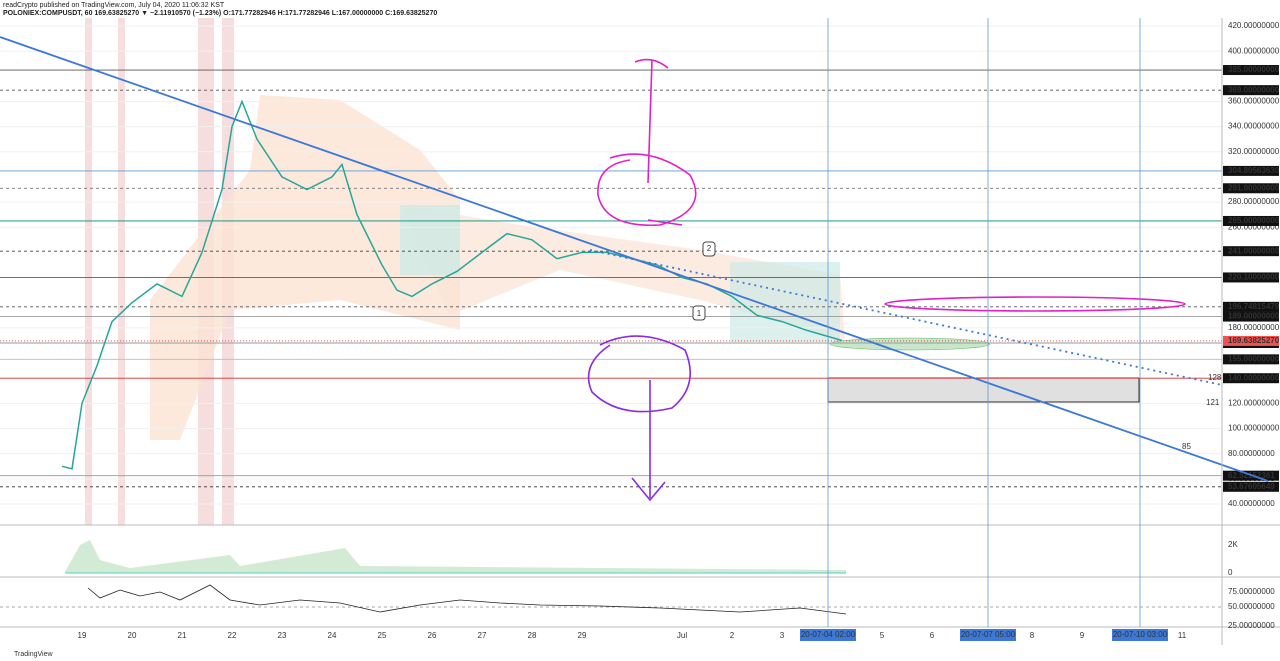 The width and height of the screenshot is (1280, 661). I want to click on x-tick-label: 19, so click(82, 635).